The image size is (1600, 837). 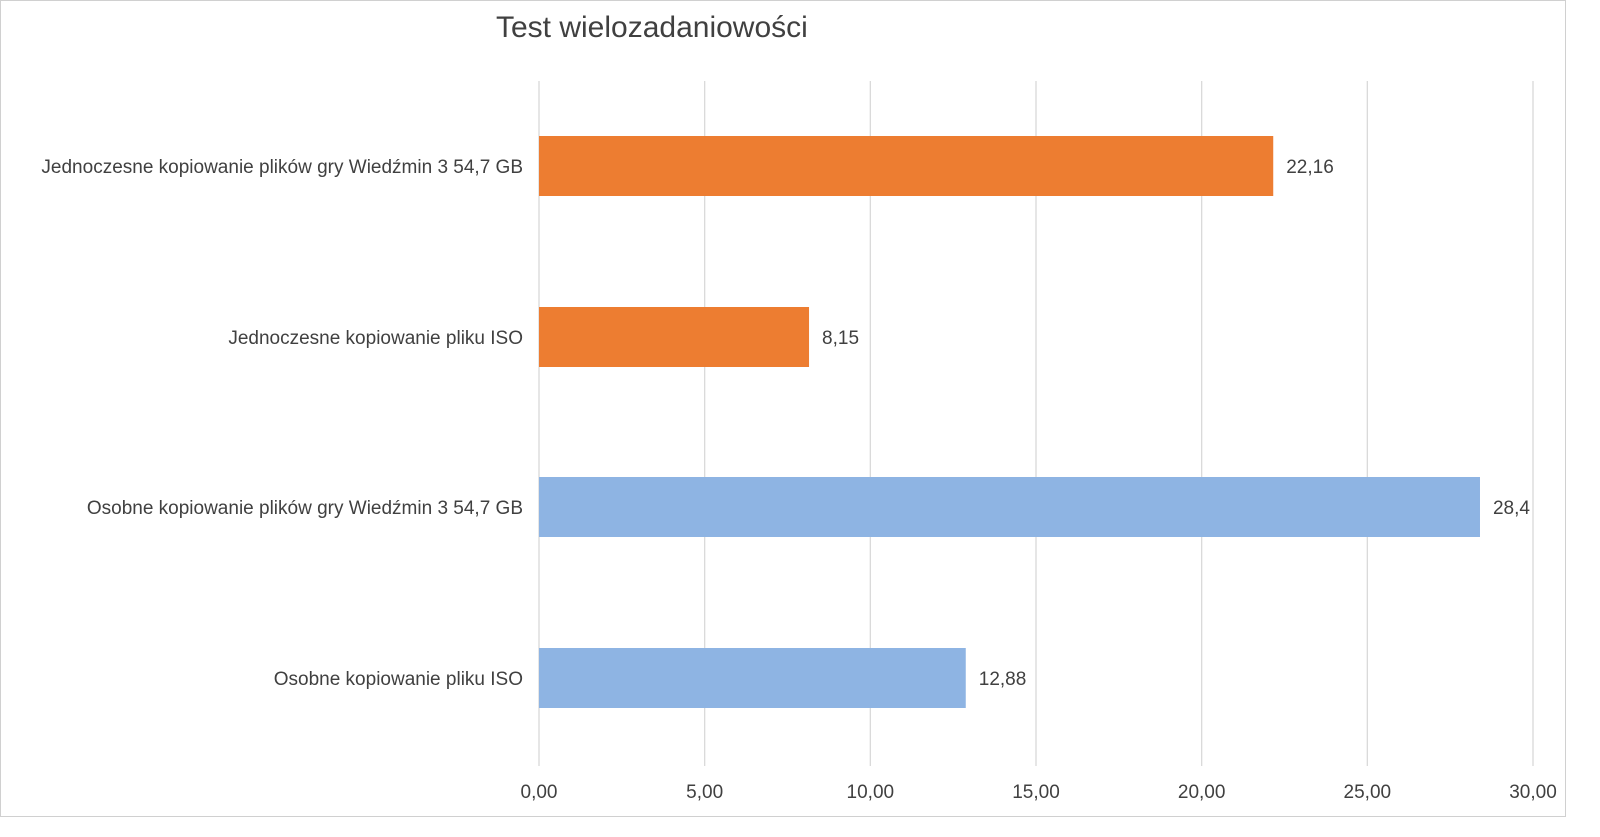 I want to click on chart-title: Test wielozadaniowości, so click(x=652, y=27).